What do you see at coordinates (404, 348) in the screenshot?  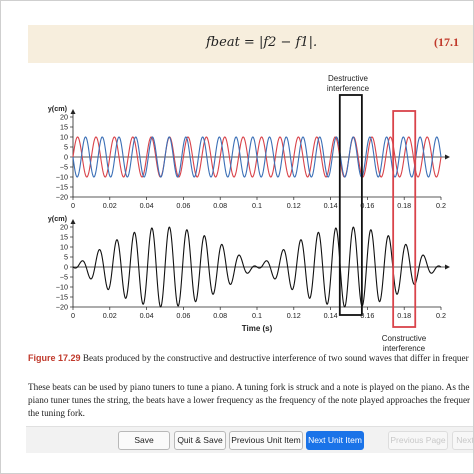 I see `constructive-label-line2: interference` at bounding box center [404, 348].